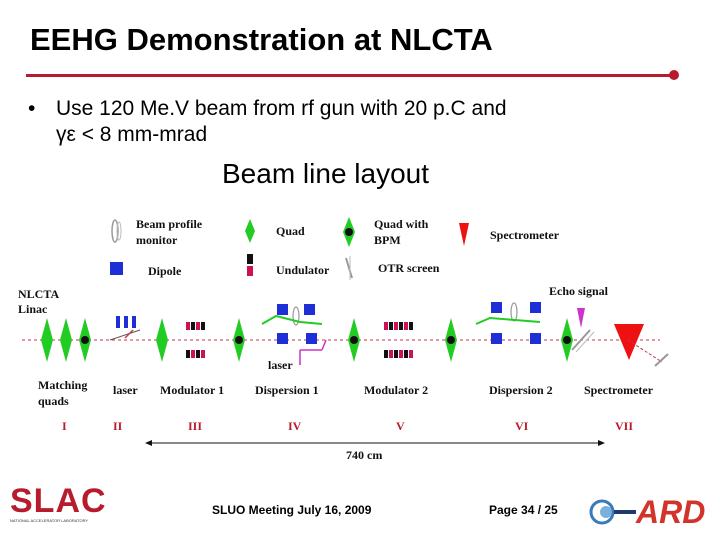  What do you see at coordinates (641, 345) in the screenshot?
I see `spectrometer-magnet` at bounding box center [641, 345].